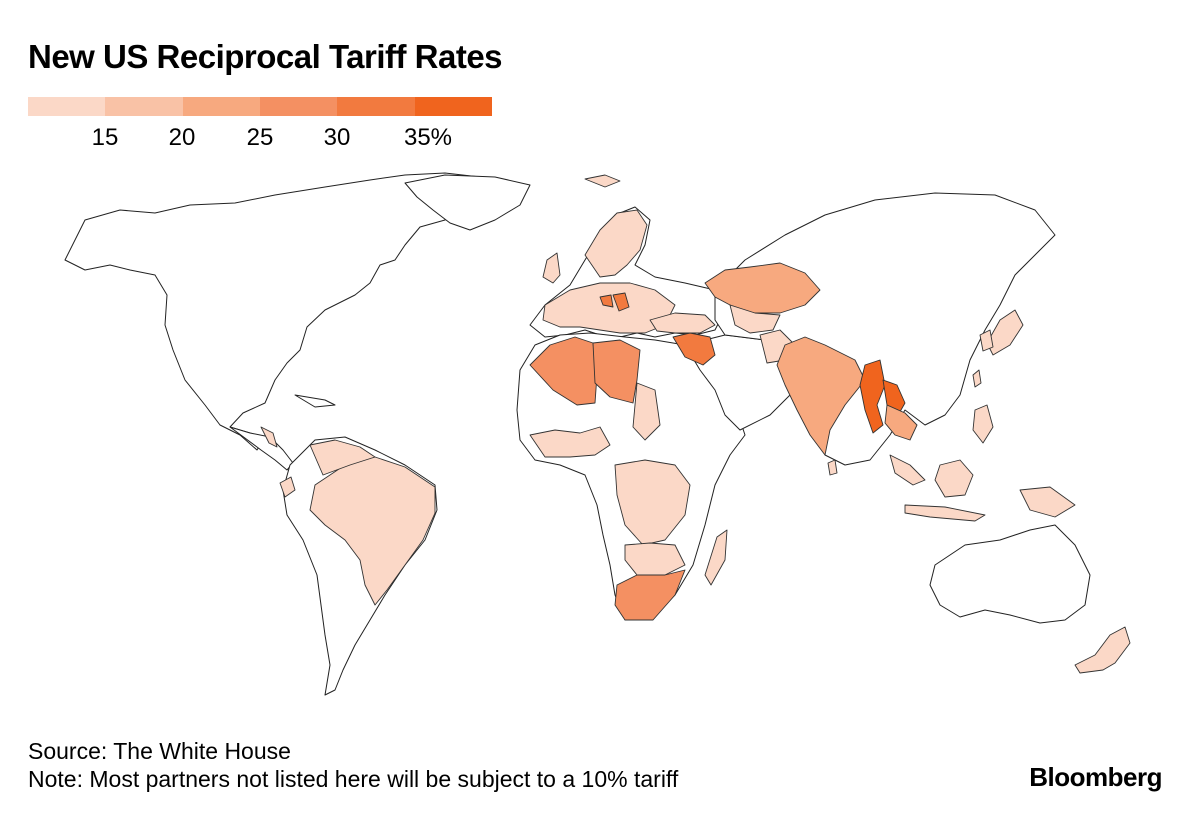 This screenshot has width=1200, height=819. I want to click on country-malaysia, so click(907, 470).